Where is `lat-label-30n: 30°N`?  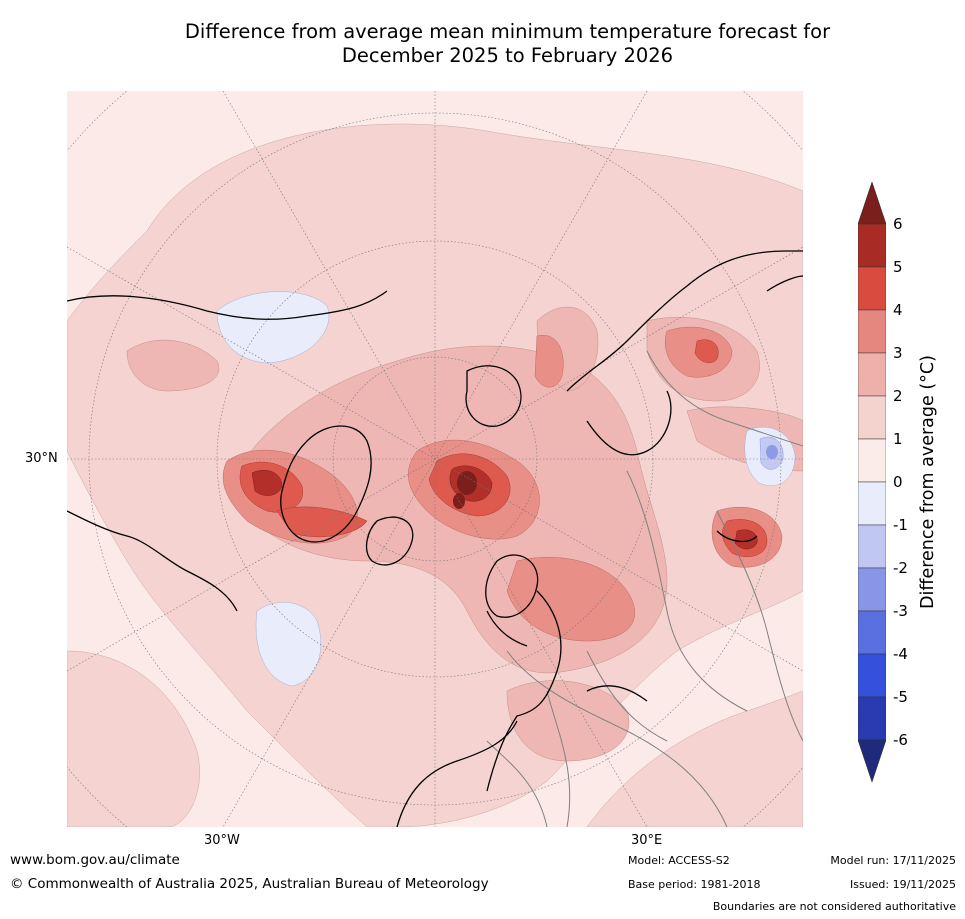 lat-label-30n: 30°N is located at coordinates (41, 458).